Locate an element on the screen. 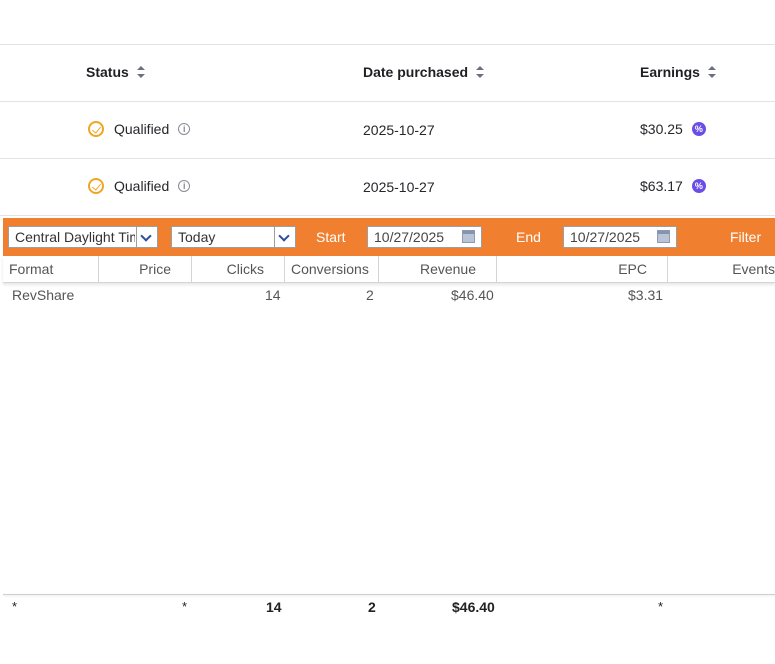 This screenshot has height=664, width=775. grid-cell-epc: $3.31 is located at coordinates (646, 295).